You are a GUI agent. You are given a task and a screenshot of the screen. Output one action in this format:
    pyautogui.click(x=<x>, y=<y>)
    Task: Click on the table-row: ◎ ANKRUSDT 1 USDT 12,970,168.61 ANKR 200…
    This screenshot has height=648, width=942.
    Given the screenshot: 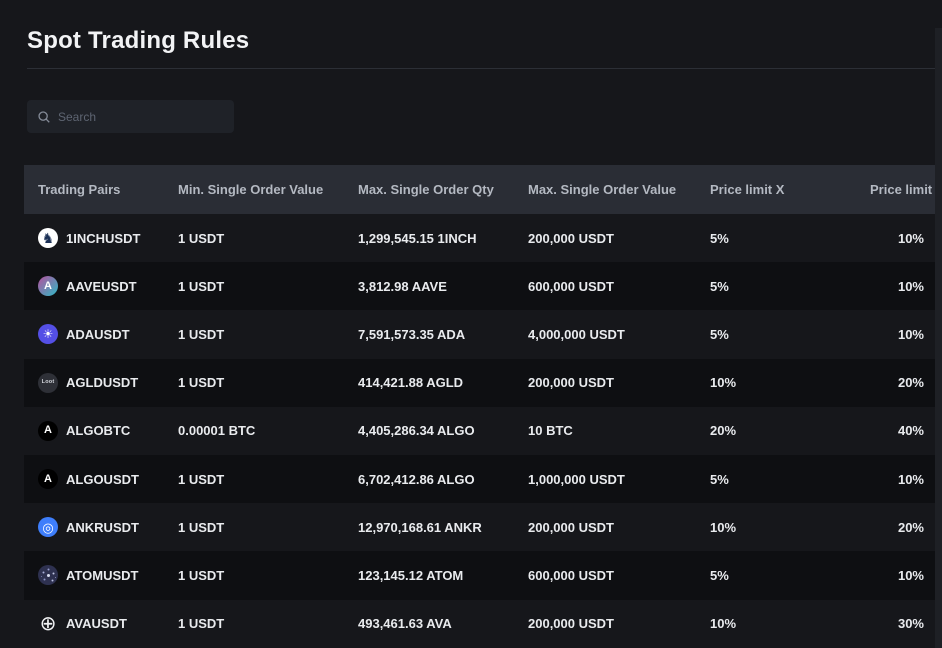 What is the action you would take?
    pyautogui.click(x=480, y=527)
    